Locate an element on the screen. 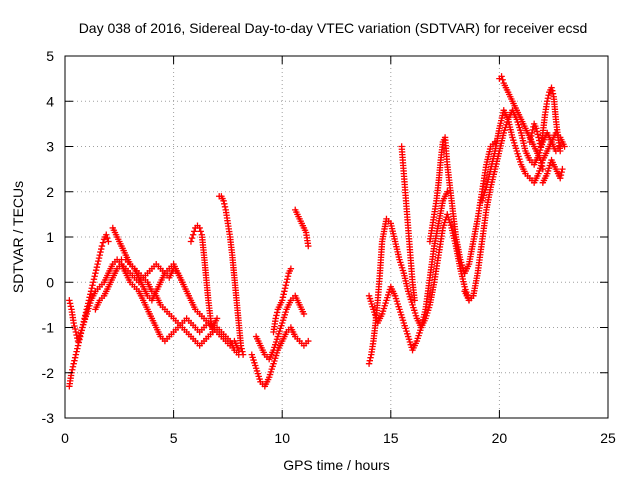 The height and width of the screenshot is (480, 640). y-tick-label: 1 is located at coordinates (50, 237).